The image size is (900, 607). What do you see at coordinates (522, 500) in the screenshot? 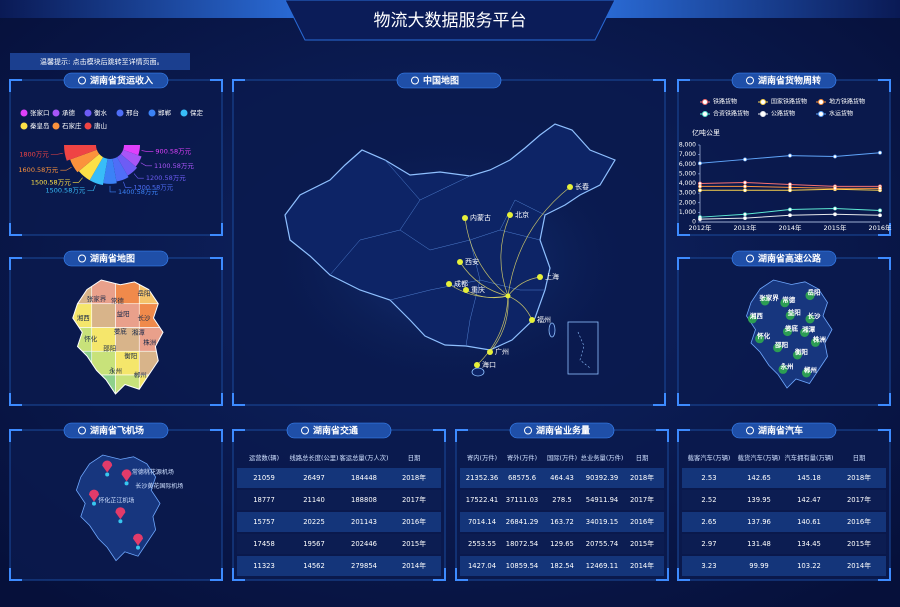
I see `table-cell: 37111.03` at bounding box center [522, 500].